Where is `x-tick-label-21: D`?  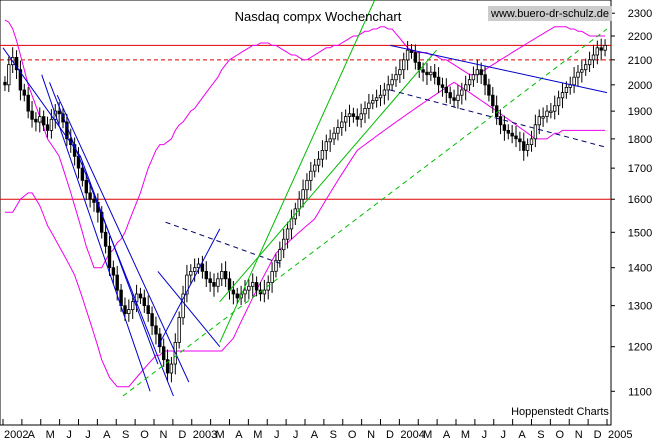 x-tick-label-21: D is located at coordinates (390, 435).